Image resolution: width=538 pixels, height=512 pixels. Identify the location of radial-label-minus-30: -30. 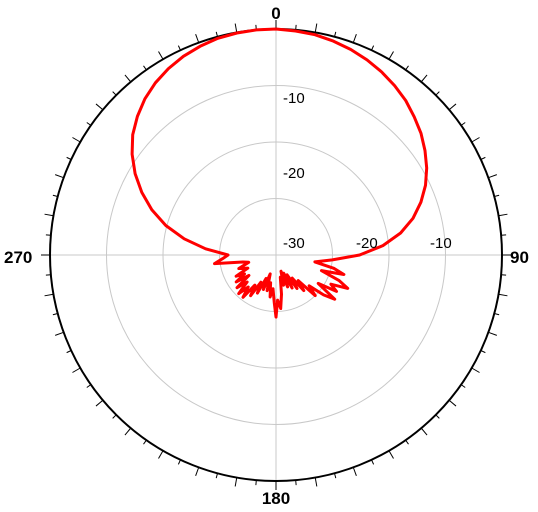
(294, 243).